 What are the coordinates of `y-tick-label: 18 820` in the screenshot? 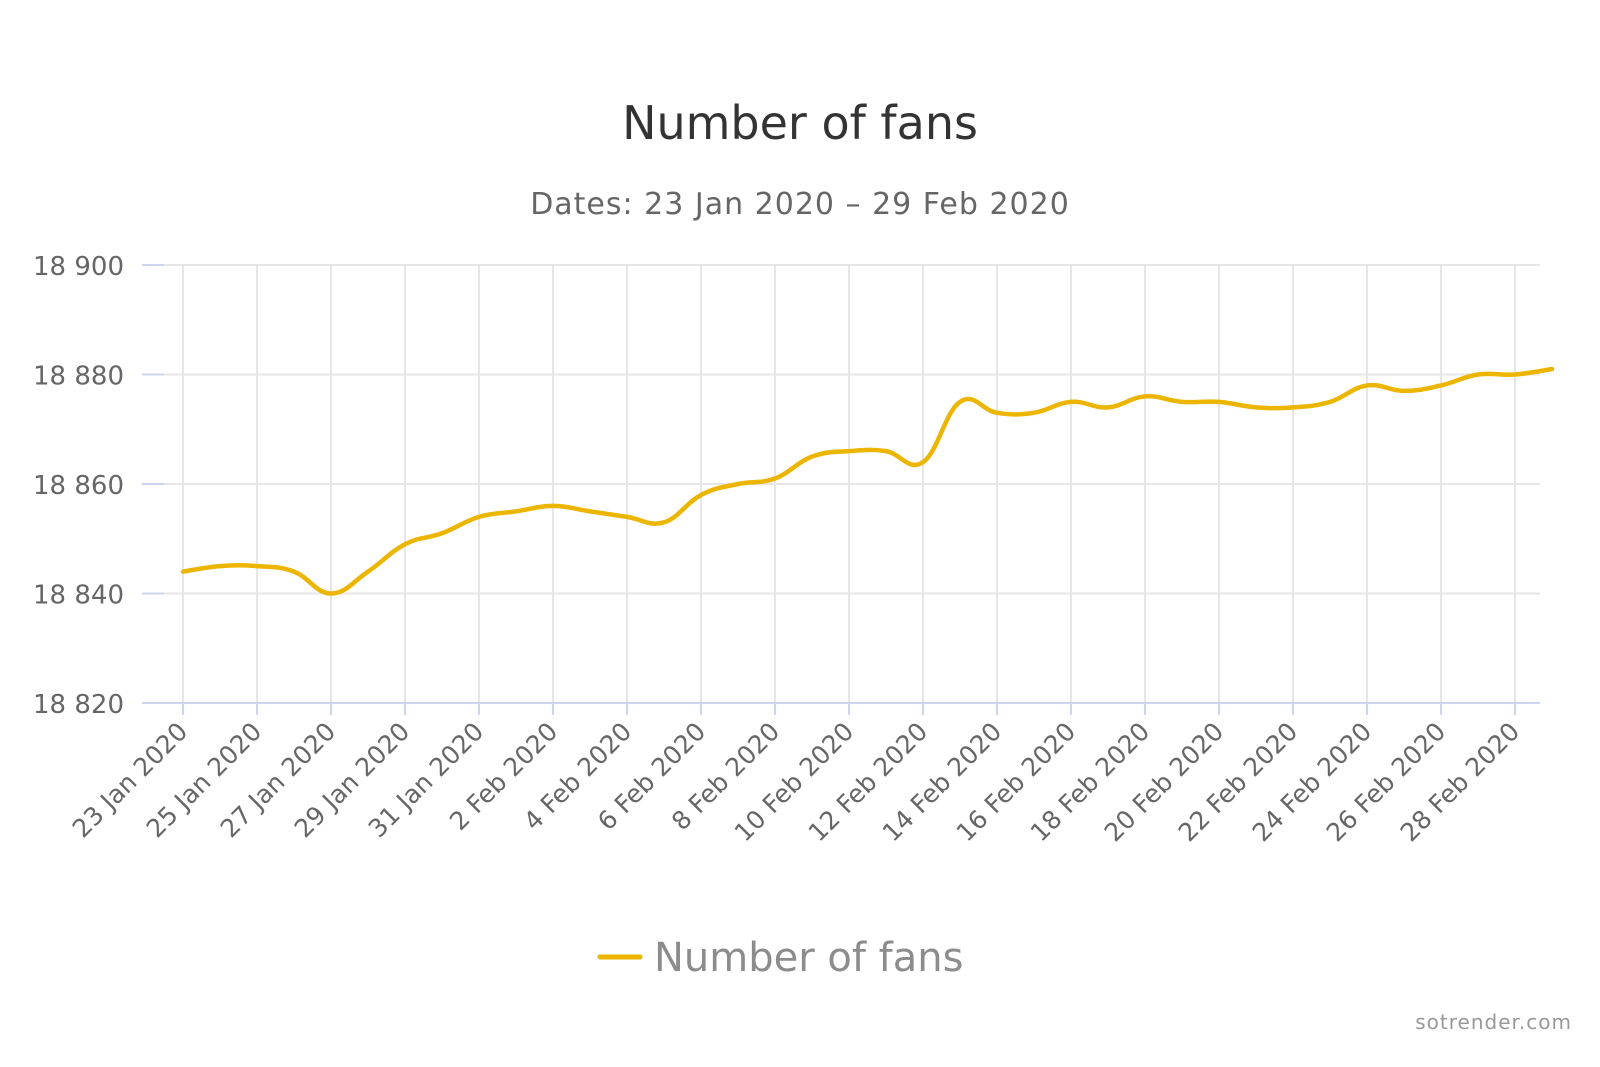 It's located at (78, 705).